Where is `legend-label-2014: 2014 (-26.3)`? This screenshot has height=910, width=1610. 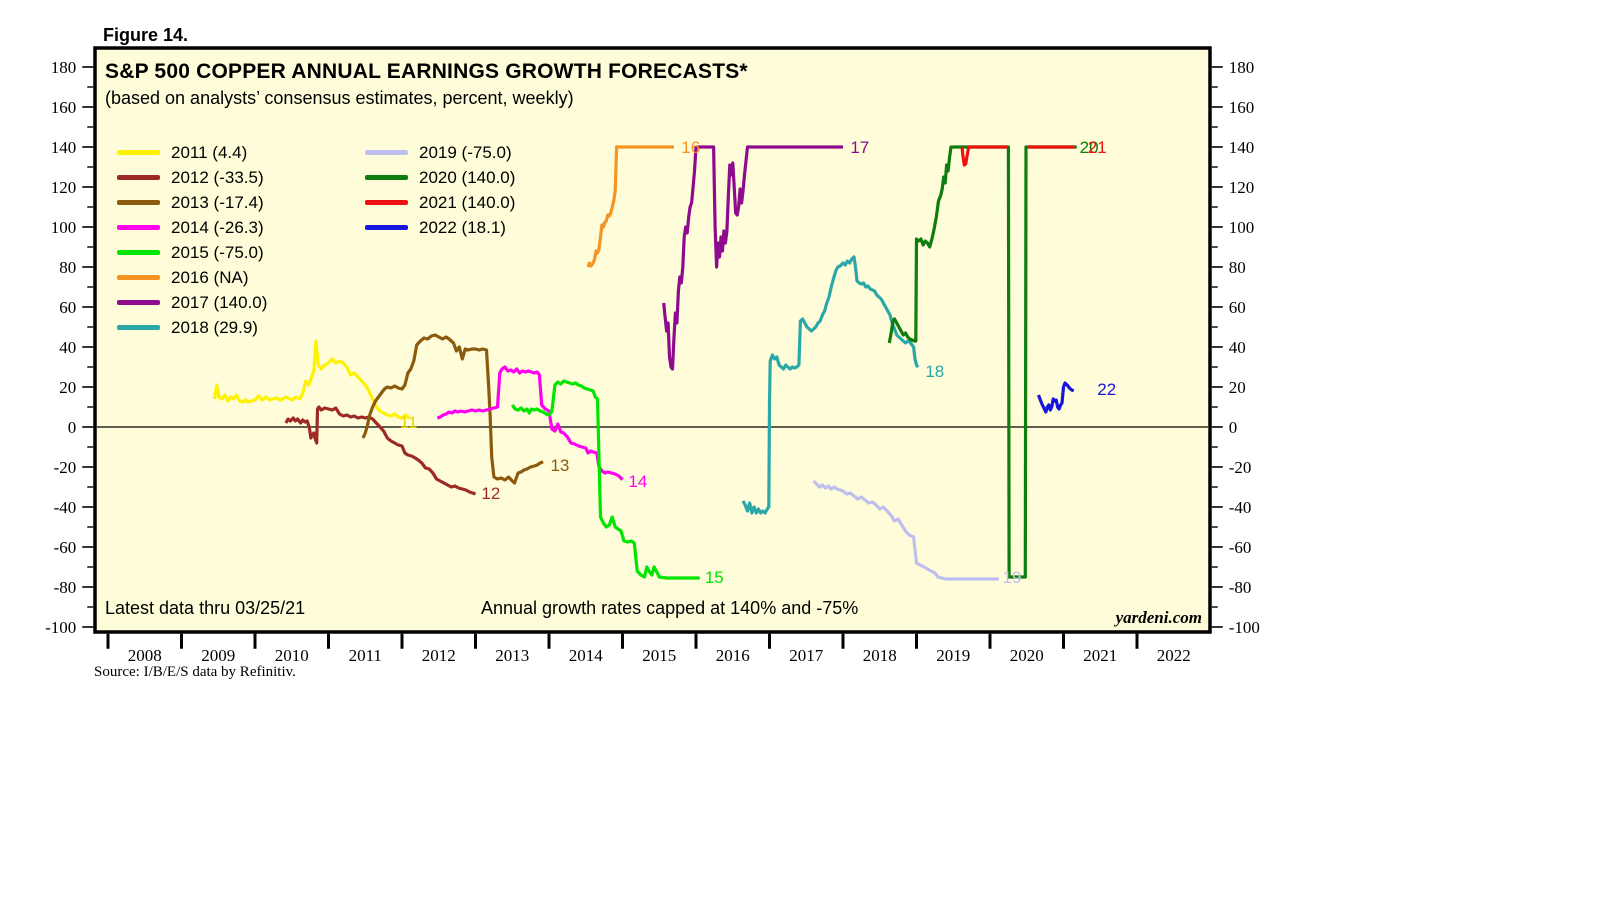 legend-label-2014: 2014 (-26.3) is located at coordinates (217, 227).